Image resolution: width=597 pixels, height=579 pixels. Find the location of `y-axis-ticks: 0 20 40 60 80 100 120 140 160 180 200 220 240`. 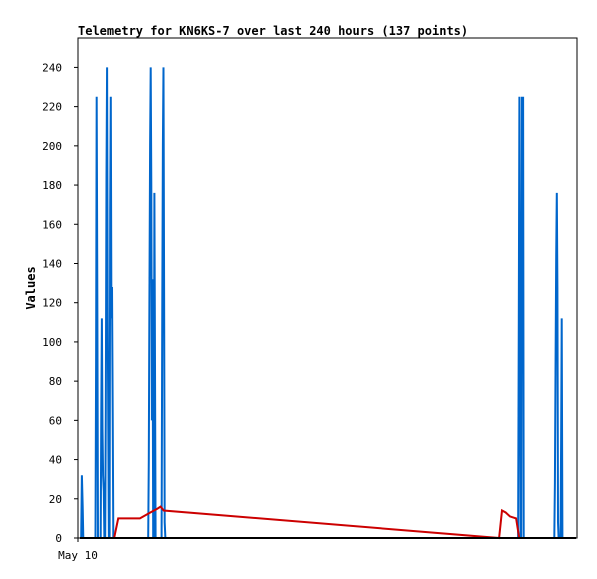

y-axis-ticks: 0 20 40 60 80 100 120 140 160 180 200 220 240 is located at coordinates (60, 303).